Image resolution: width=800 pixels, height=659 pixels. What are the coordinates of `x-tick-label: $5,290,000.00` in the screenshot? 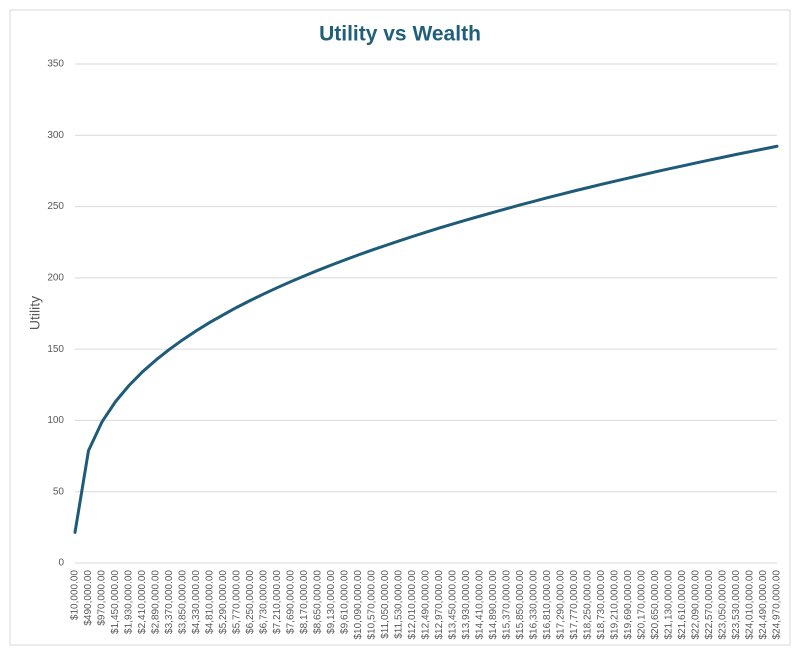 It's located at (223, 602).